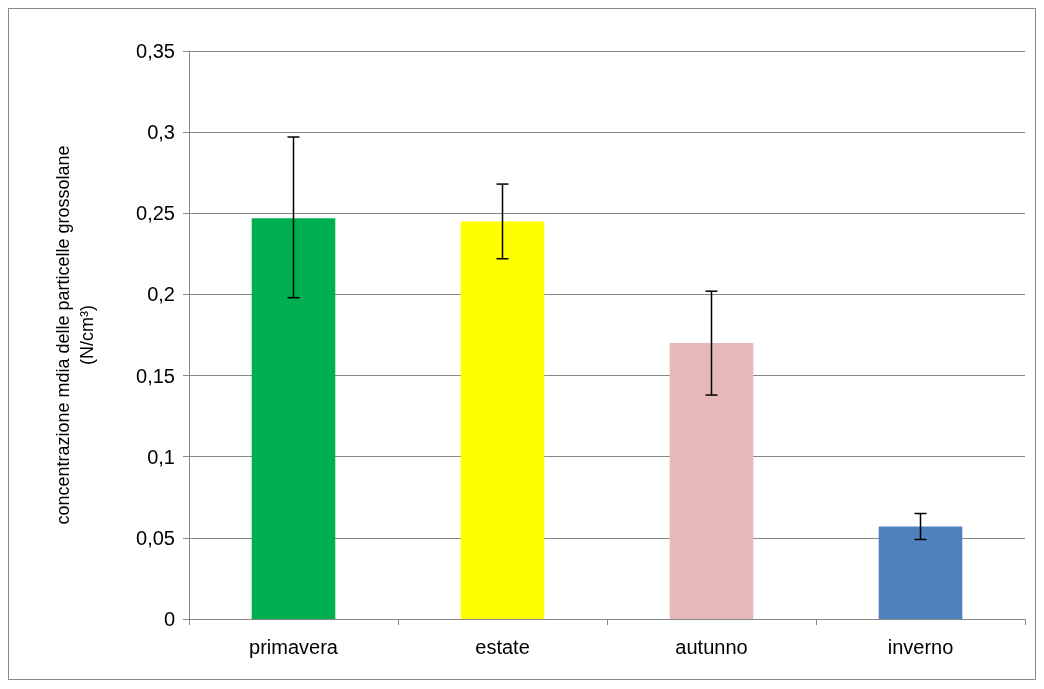  What do you see at coordinates (502, 647) in the screenshot?
I see `x-tick-label: estate` at bounding box center [502, 647].